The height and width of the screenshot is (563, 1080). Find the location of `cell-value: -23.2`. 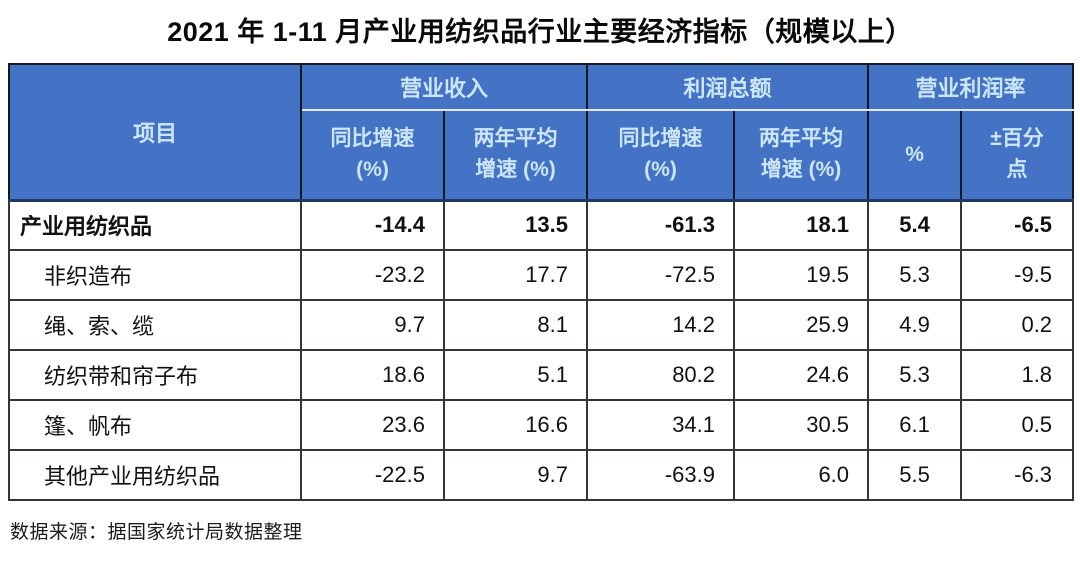

cell-value: -23.2 is located at coordinates (372, 275).